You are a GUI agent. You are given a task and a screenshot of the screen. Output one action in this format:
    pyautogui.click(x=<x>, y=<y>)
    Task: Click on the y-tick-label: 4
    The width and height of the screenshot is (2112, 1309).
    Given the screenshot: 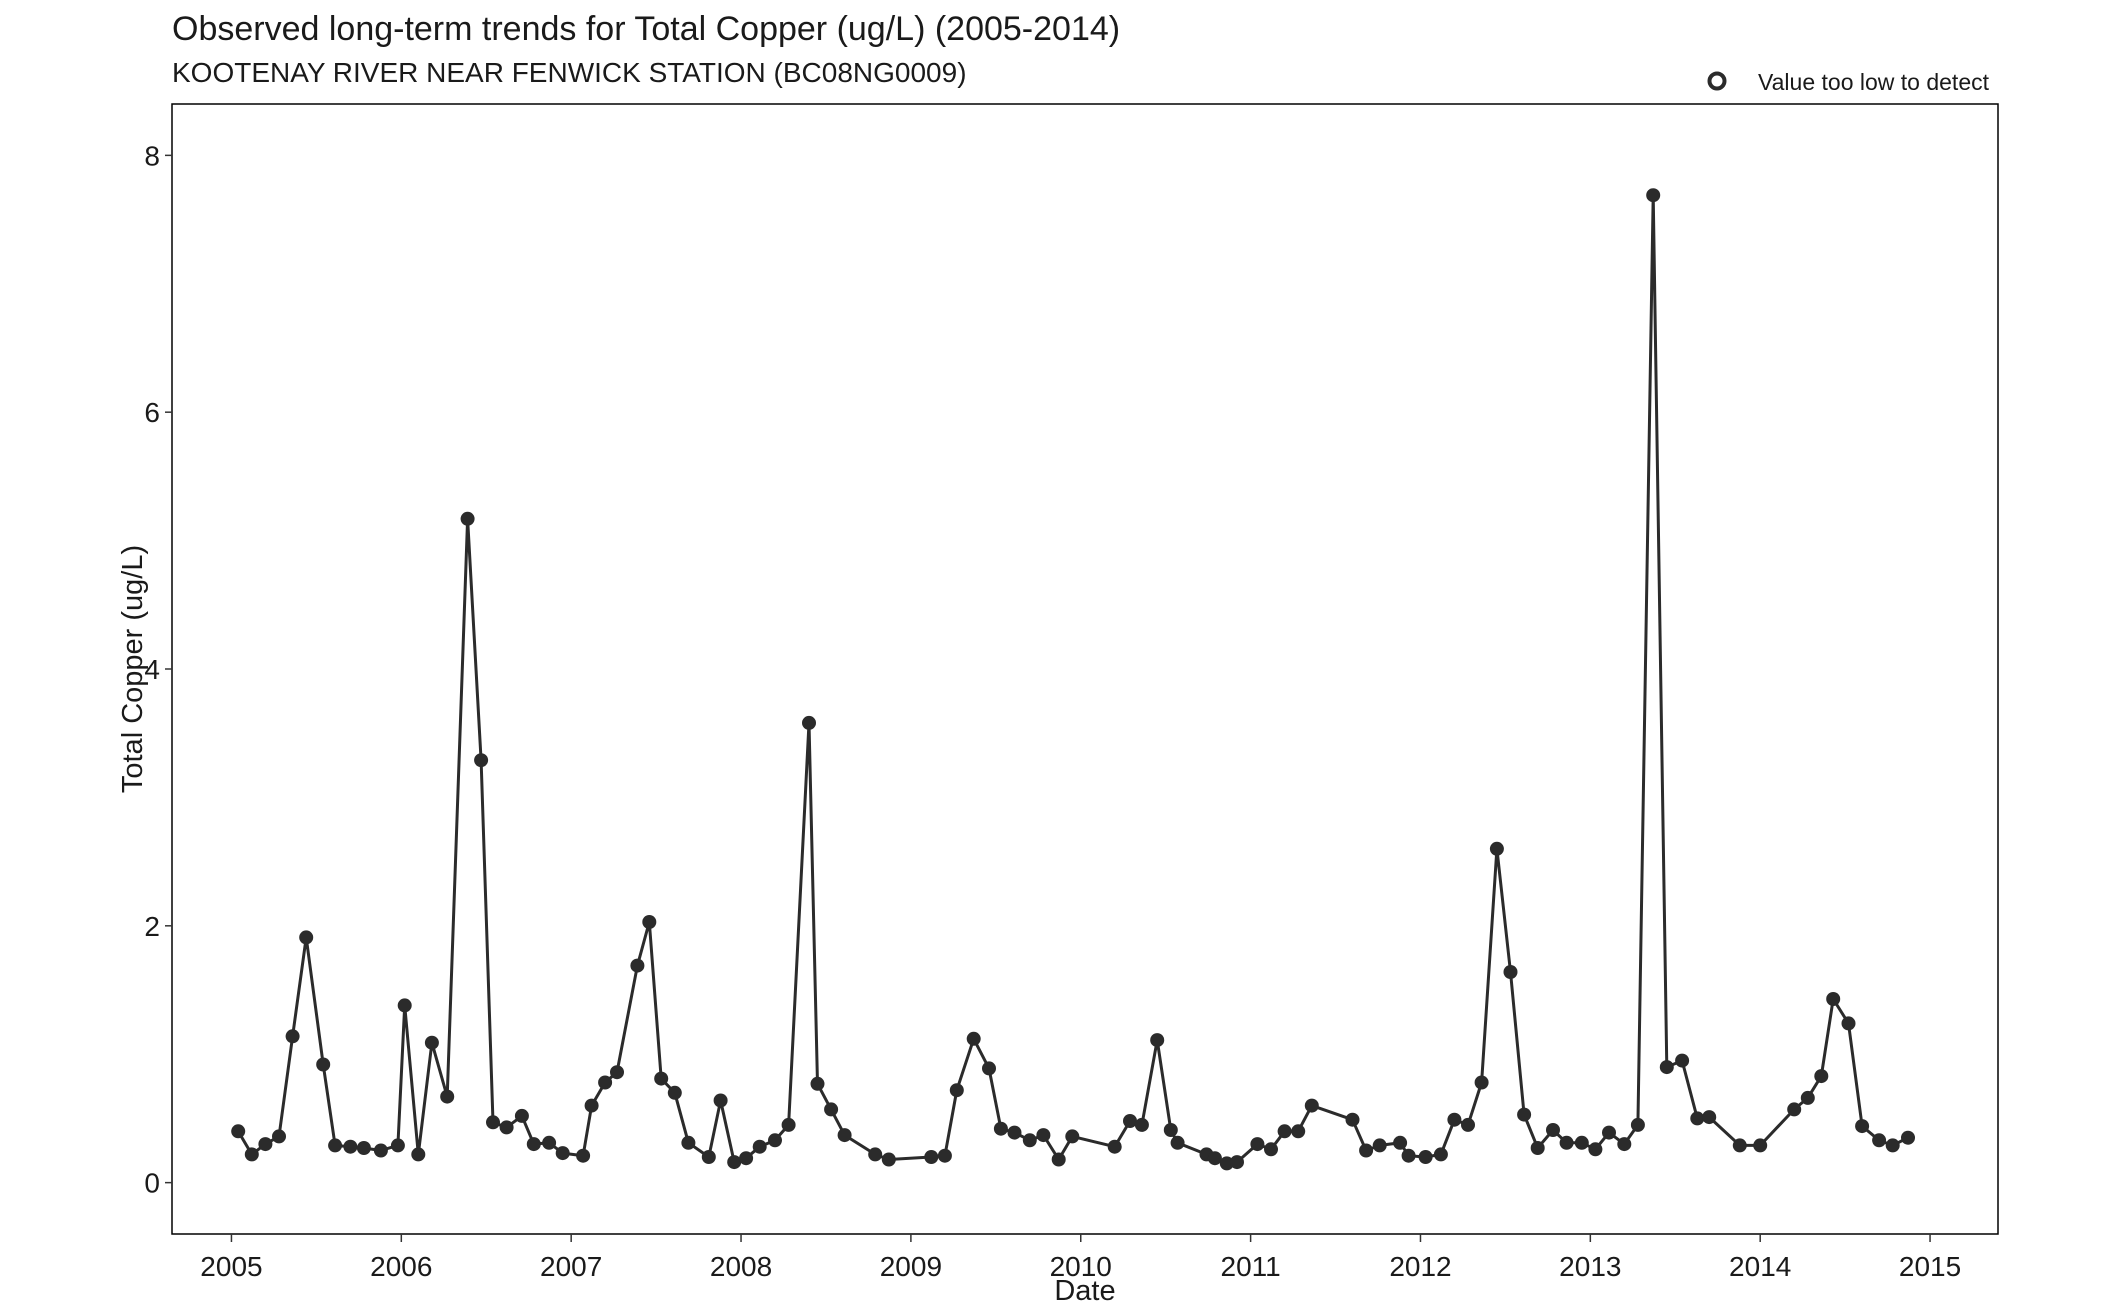 What is the action you would take?
    pyautogui.click(x=152, y=669)
    